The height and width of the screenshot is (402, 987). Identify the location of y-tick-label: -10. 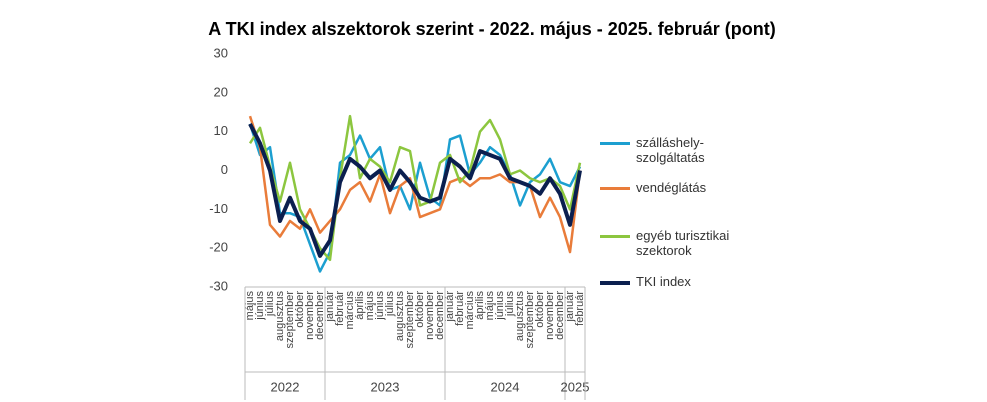
(218, 208).